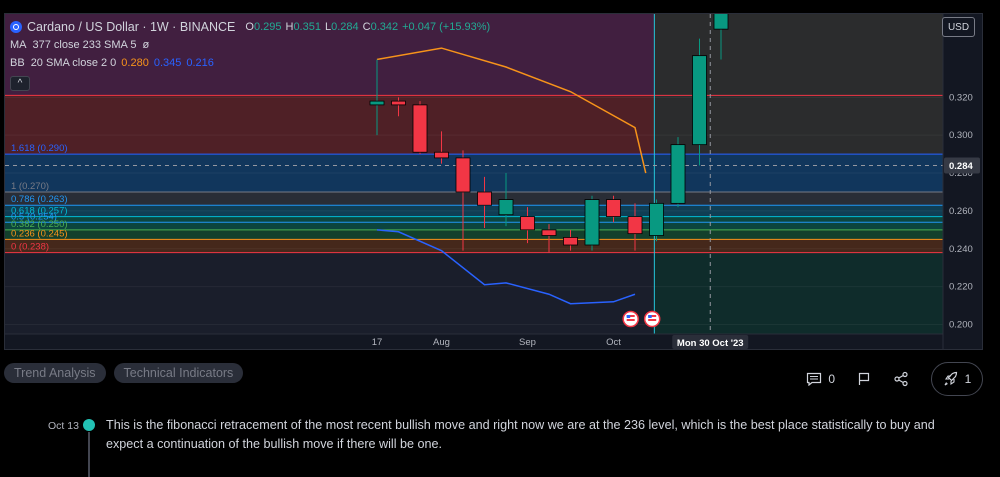  I want to click on time-tick-label: Sep, so click(527, 342).